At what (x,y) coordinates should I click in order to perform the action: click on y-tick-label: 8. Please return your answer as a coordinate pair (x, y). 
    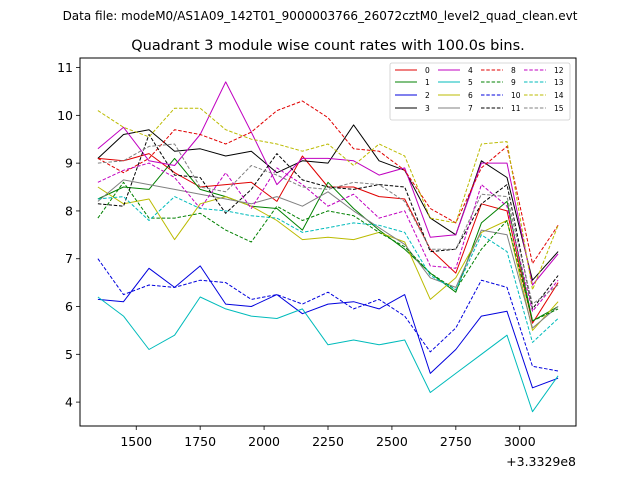
    Looking at the image, I should click on (69, 210).